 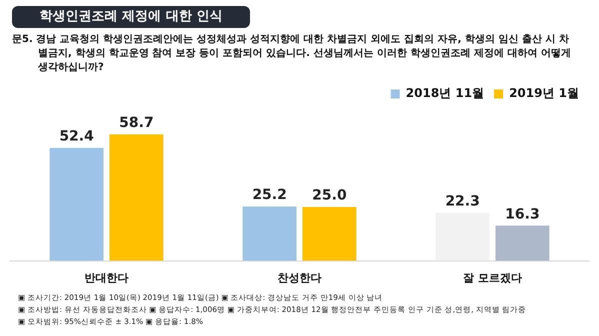 What do you see at coordinates (445, 93) in the screenshot?
I see `legend-label: 2018년 11월` at bounding box center [445, 93].